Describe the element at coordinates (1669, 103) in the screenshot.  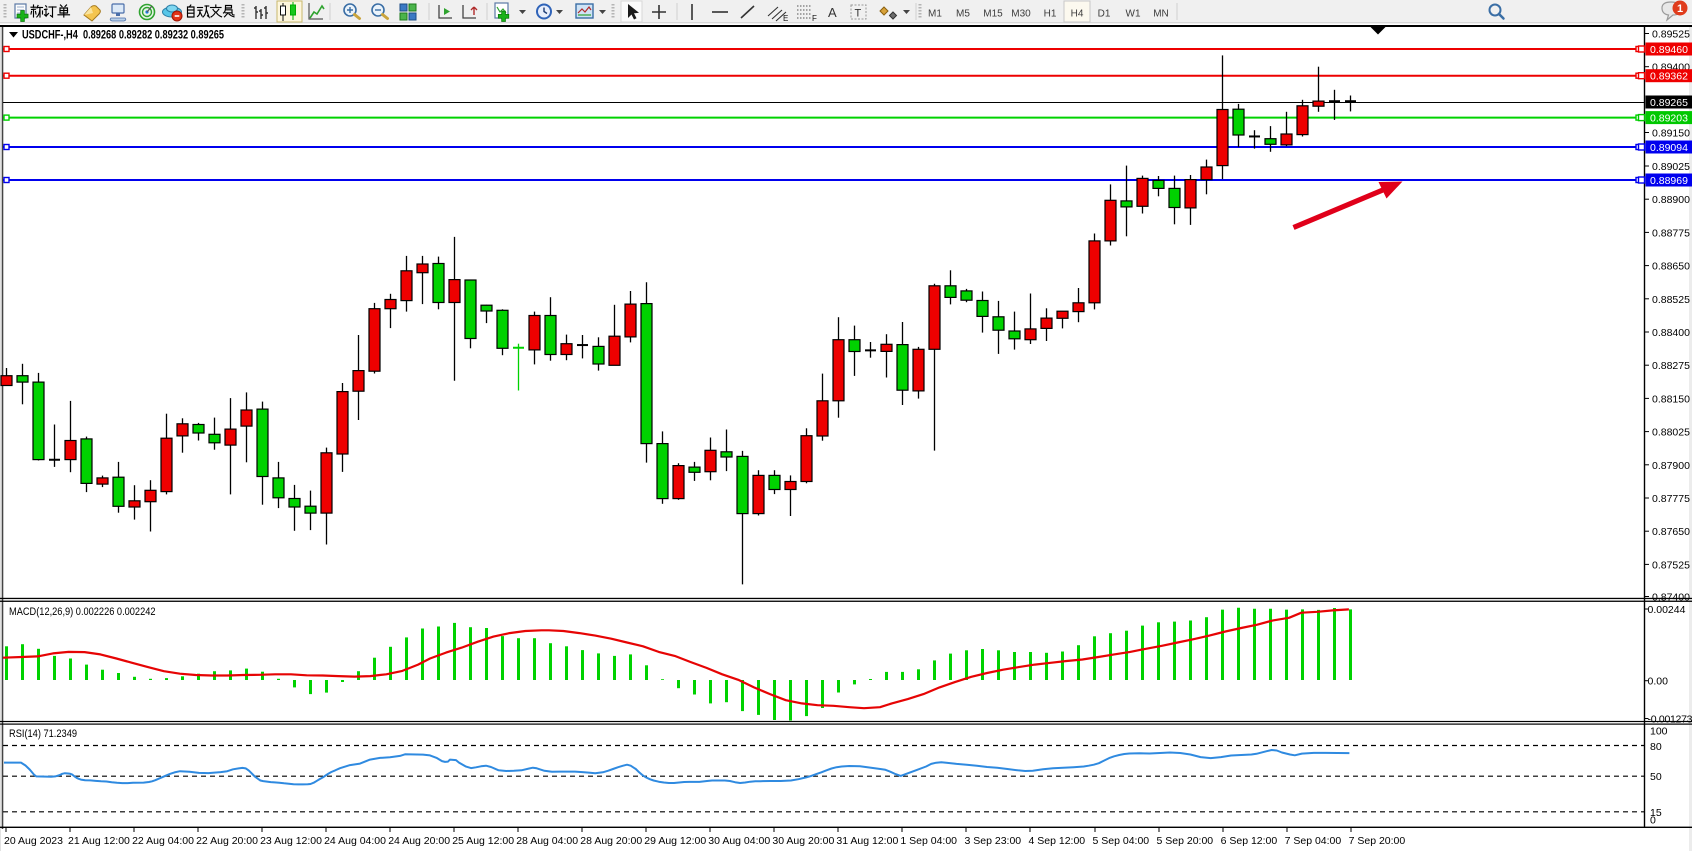
I see `svg-text: 0.89265` at that location.